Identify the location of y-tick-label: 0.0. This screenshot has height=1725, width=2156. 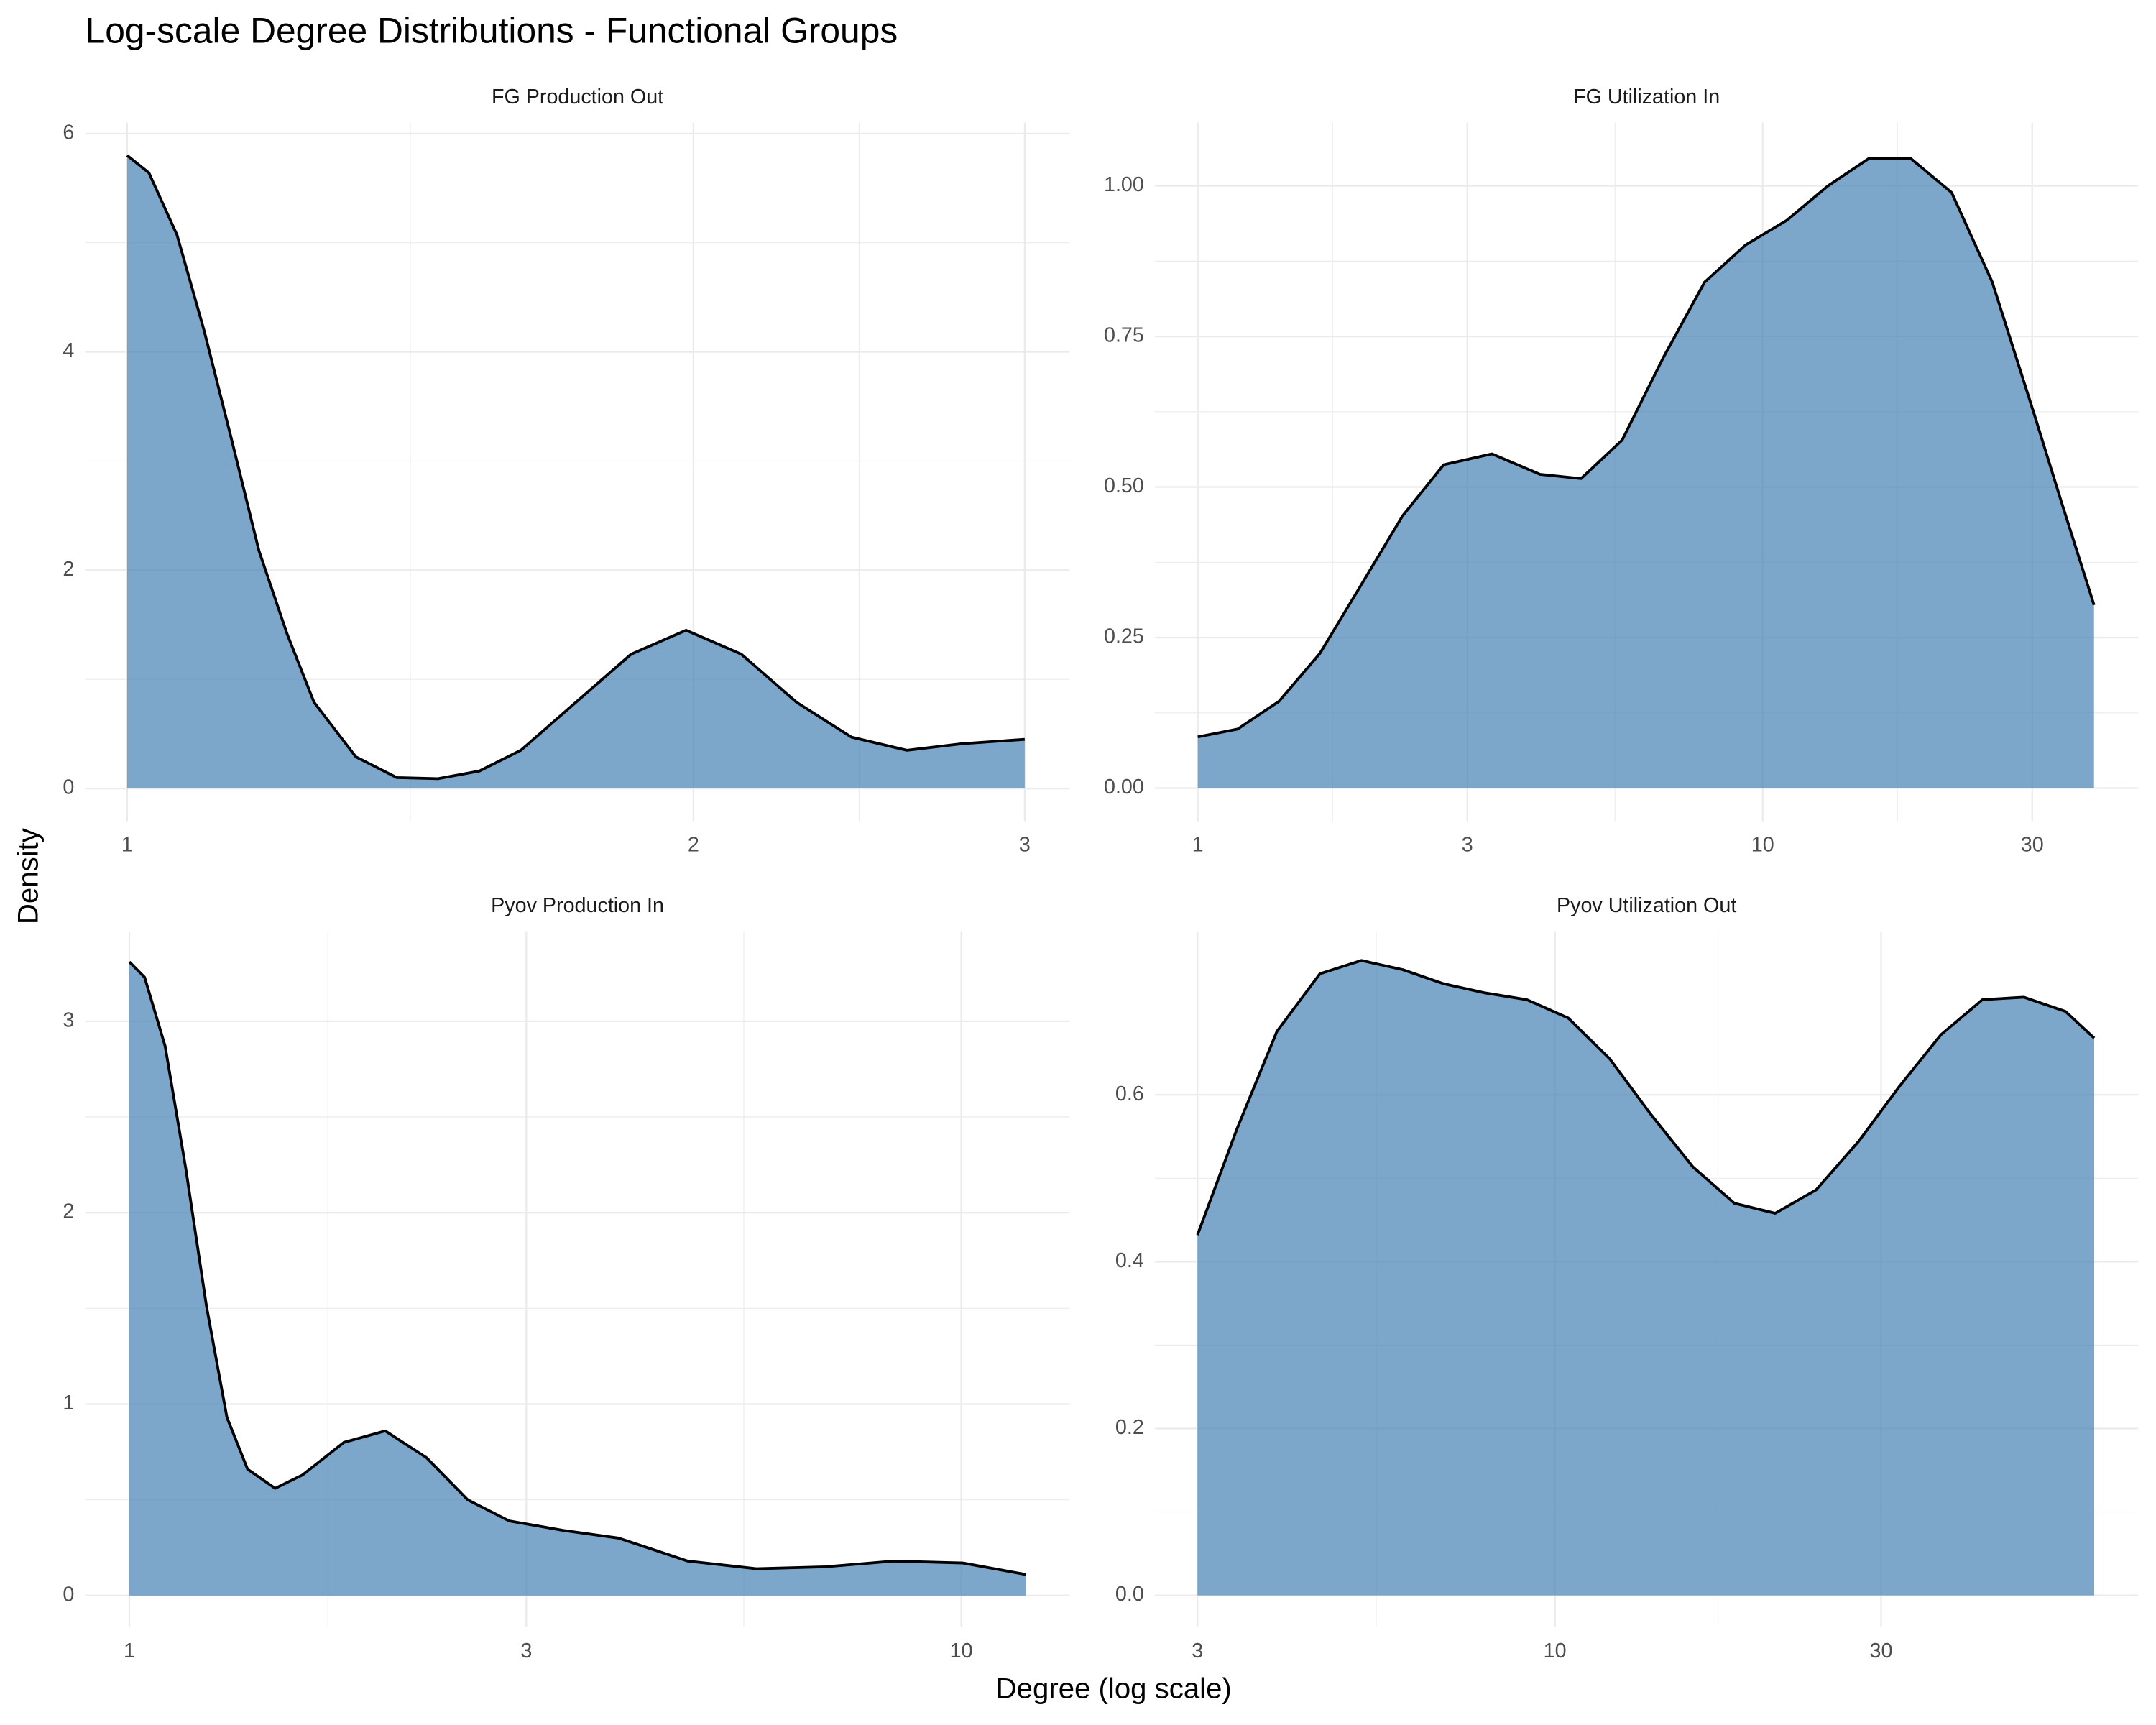
(1129, 1594).